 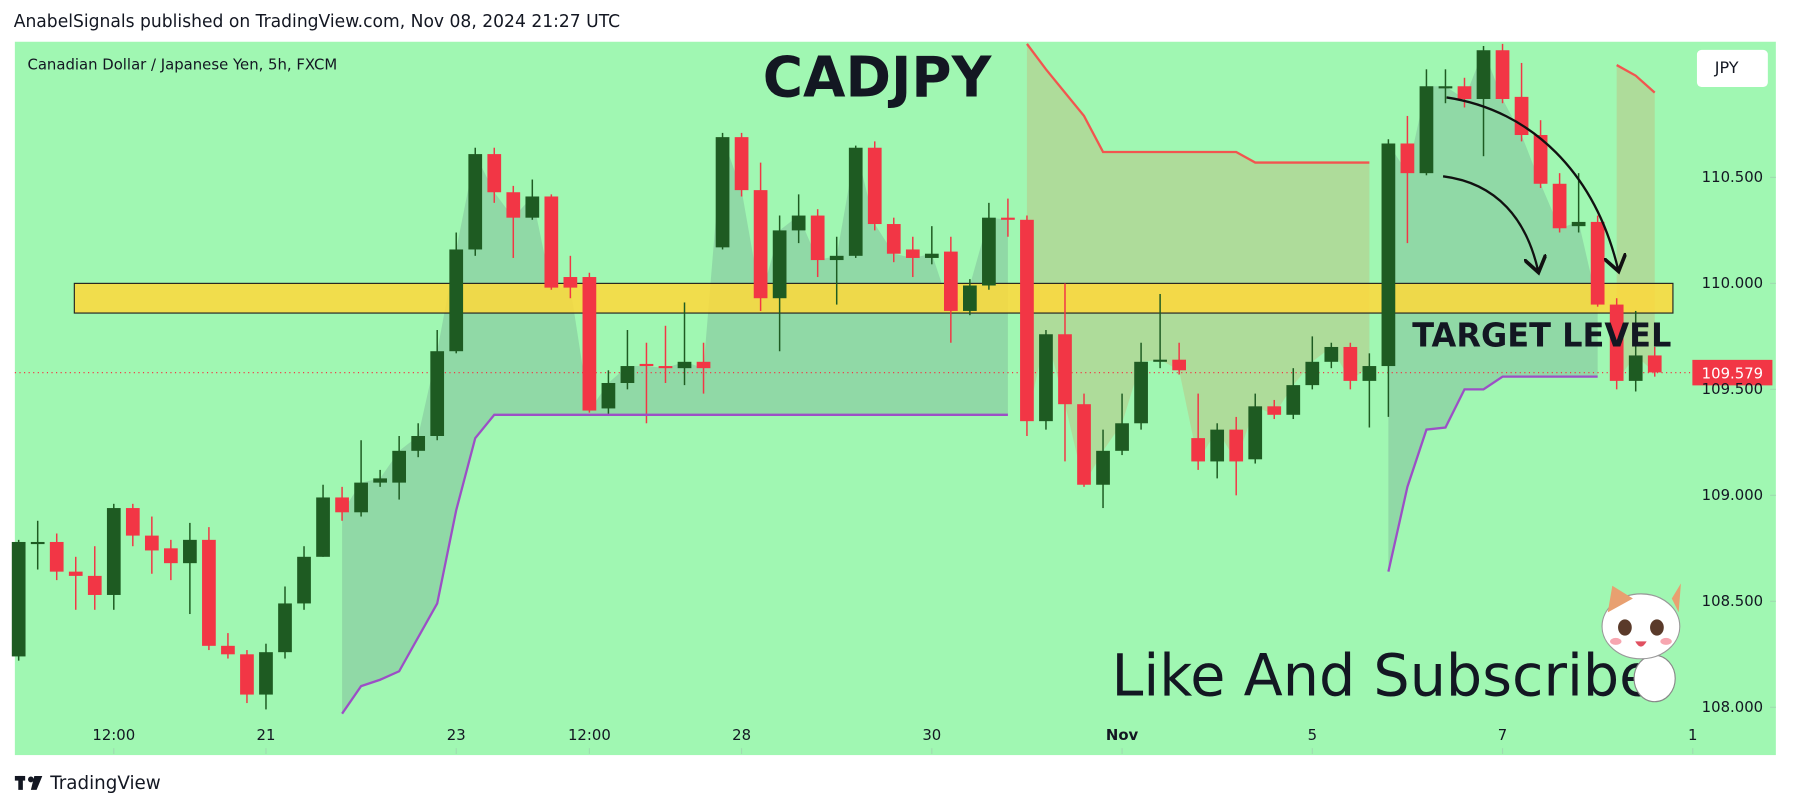 What do you see at coordinates (1732, 389) in the screenshot?
I see `y-tick-label: 109.500` at bounding box center [1732, 389].